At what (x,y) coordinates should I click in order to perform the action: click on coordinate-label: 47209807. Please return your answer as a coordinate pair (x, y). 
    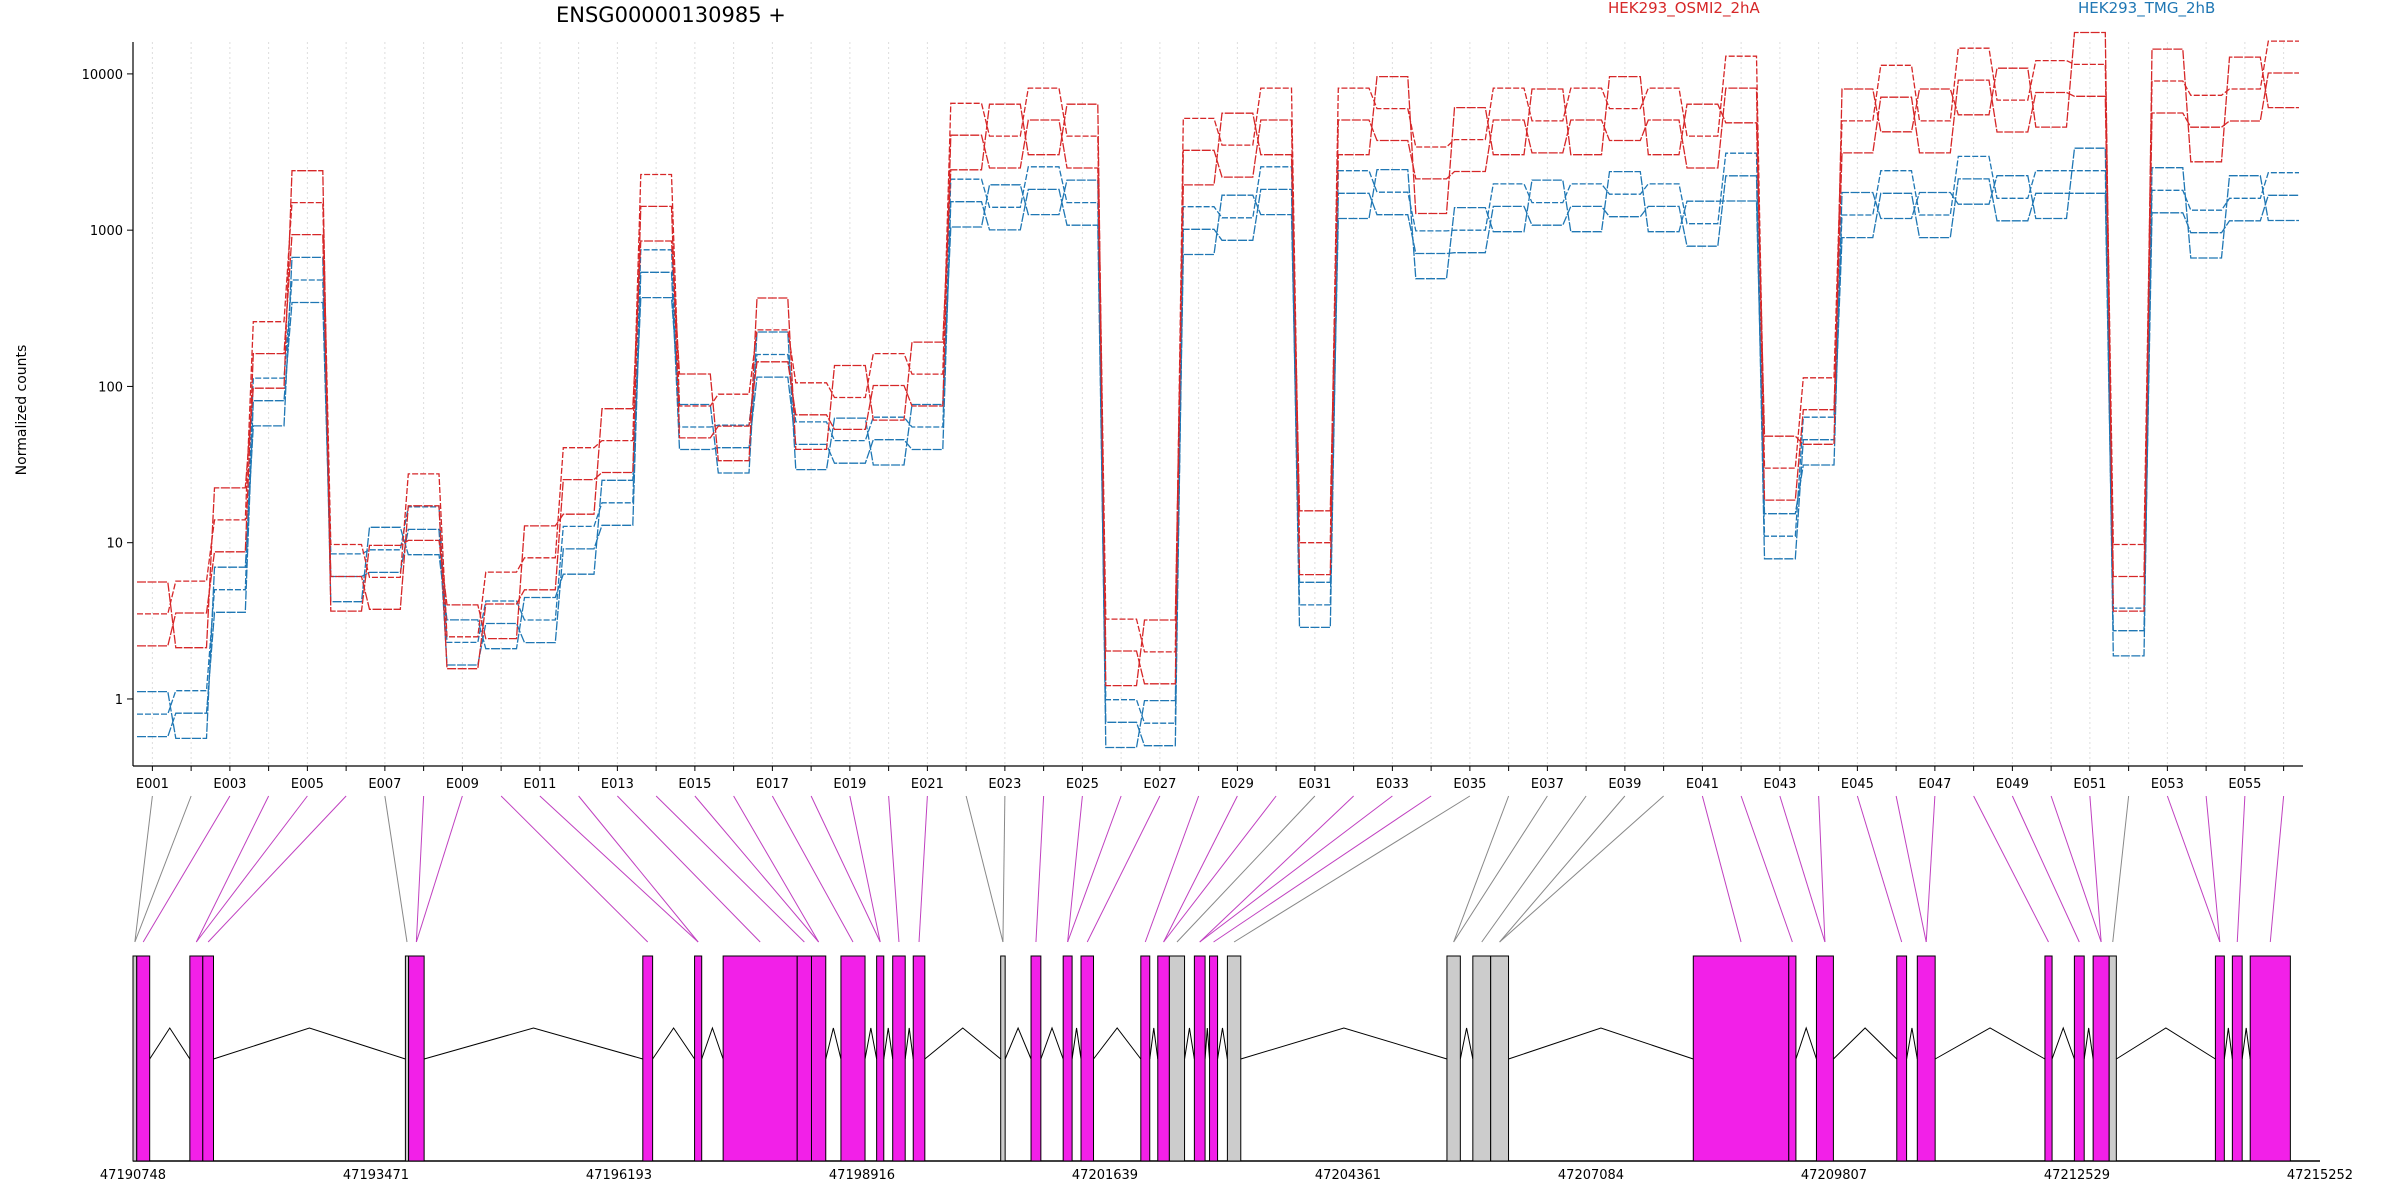
    Looking at the image, I should click on (1834, 1175).